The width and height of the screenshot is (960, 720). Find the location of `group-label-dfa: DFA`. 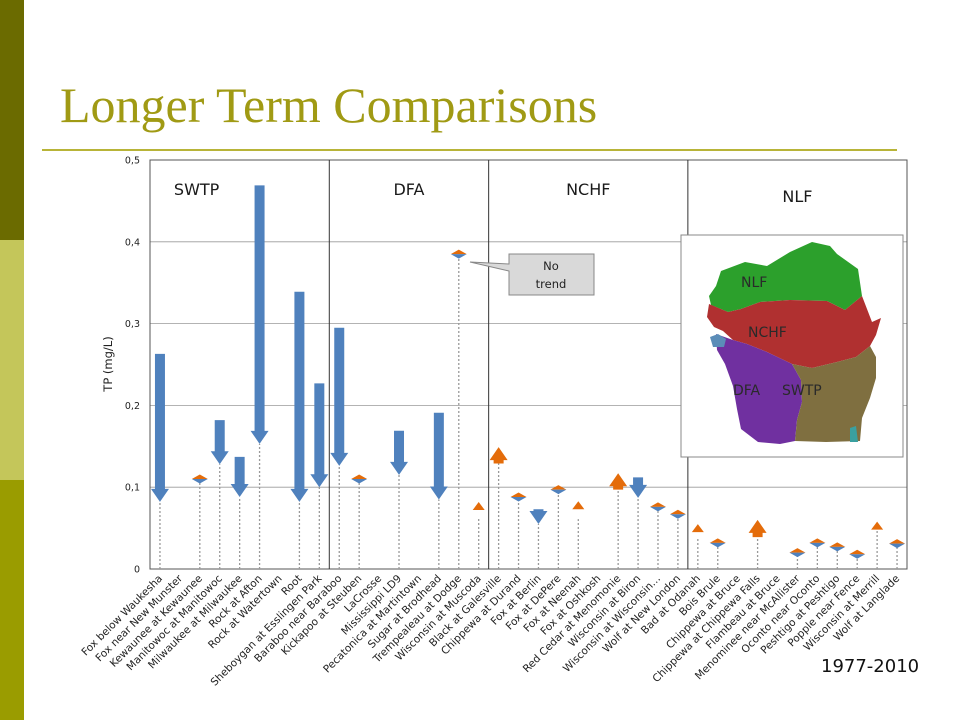

group-label-dfa: DFA is located at coordinates (408, 189).